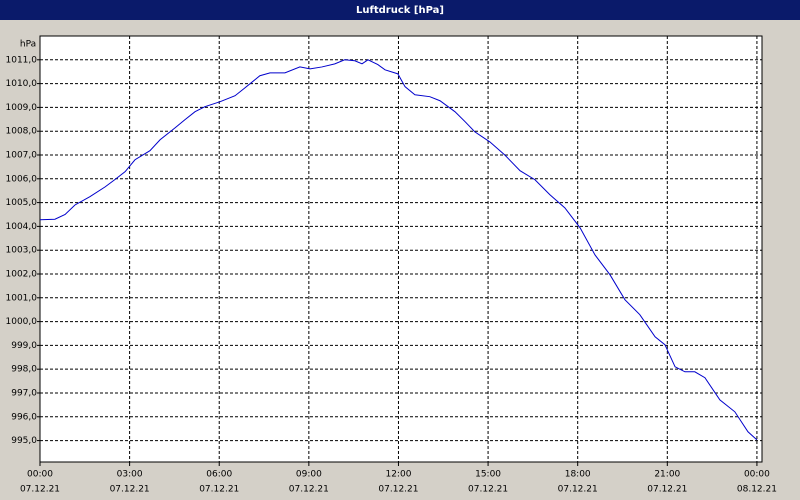 The image size is (800, 500). I want to click on y-tick-label: 1008,0, so click(22, 132).